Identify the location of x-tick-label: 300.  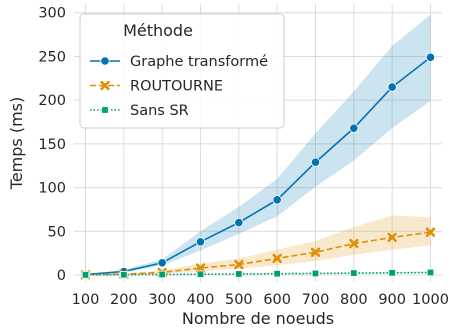
(162, 300).